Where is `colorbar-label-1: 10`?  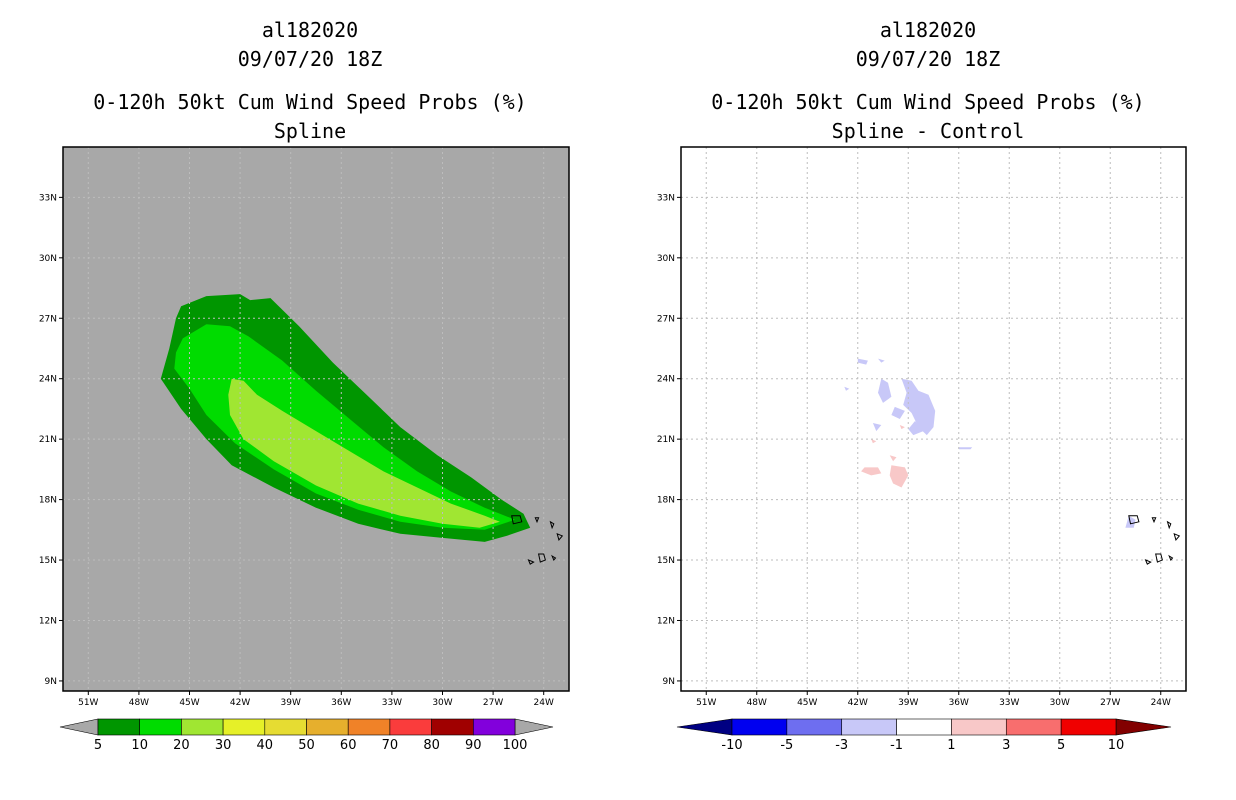
colorbar-label-1: 10 is located at coordinates (139, 745).